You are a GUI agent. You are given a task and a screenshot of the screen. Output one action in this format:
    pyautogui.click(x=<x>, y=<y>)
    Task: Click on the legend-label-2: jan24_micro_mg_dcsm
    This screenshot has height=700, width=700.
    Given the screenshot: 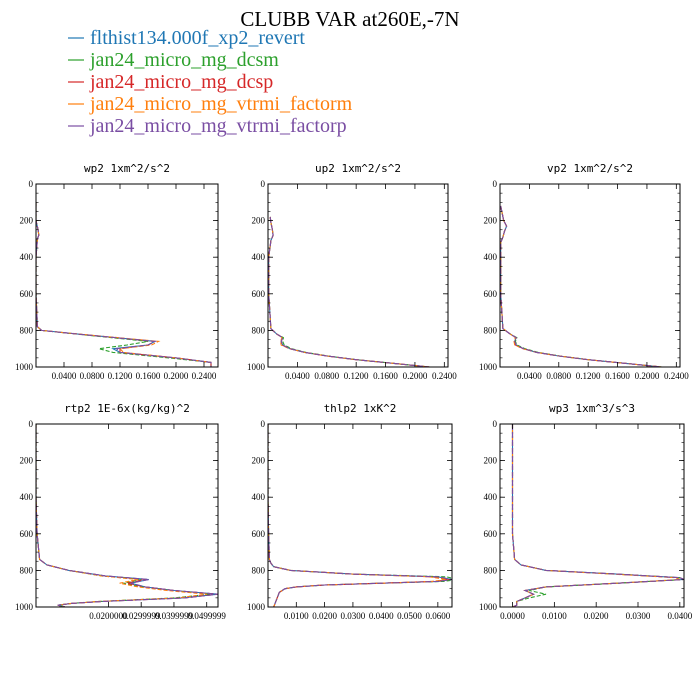 What is the action you would take?
    pyautogui.click(x=184, y=60)
    